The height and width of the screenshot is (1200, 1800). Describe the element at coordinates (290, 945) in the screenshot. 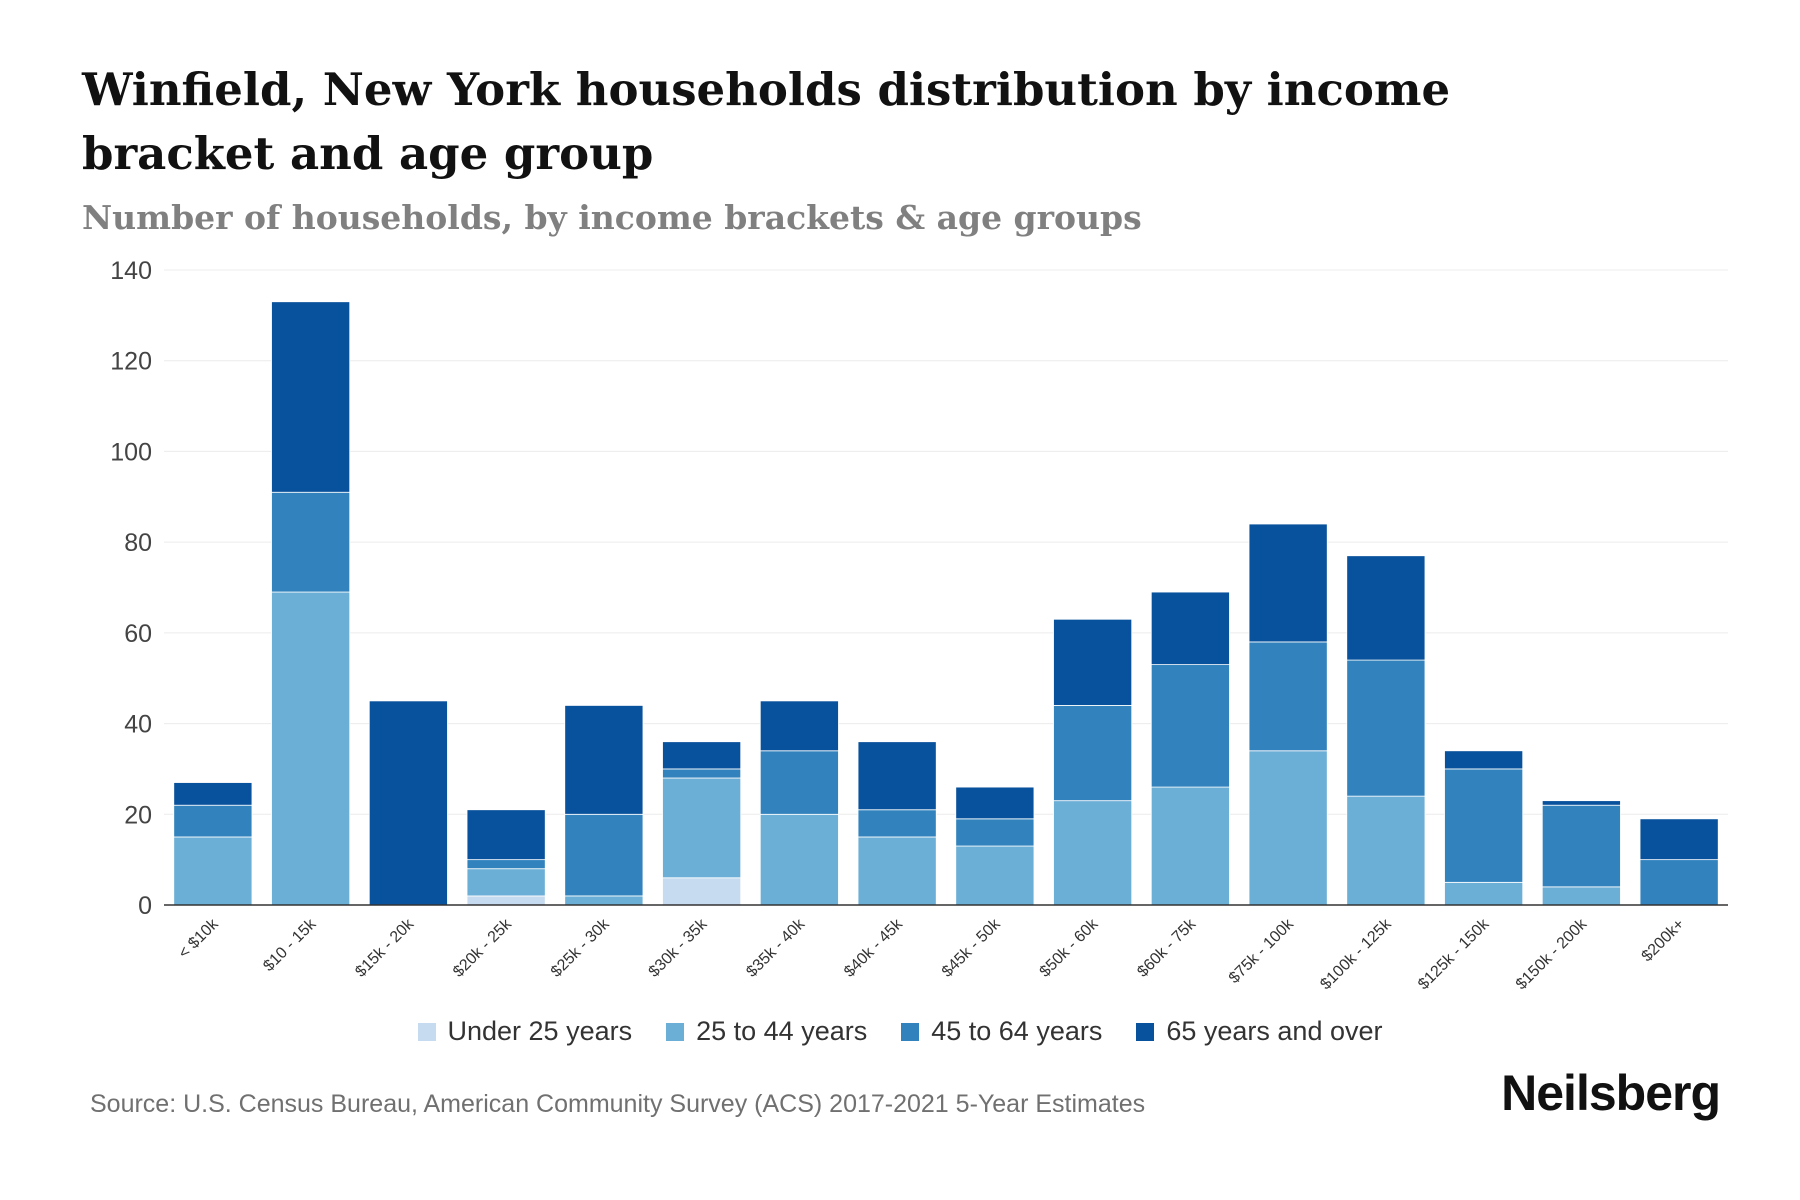

I see `x-tick-label: $10 - 15k` at that location.